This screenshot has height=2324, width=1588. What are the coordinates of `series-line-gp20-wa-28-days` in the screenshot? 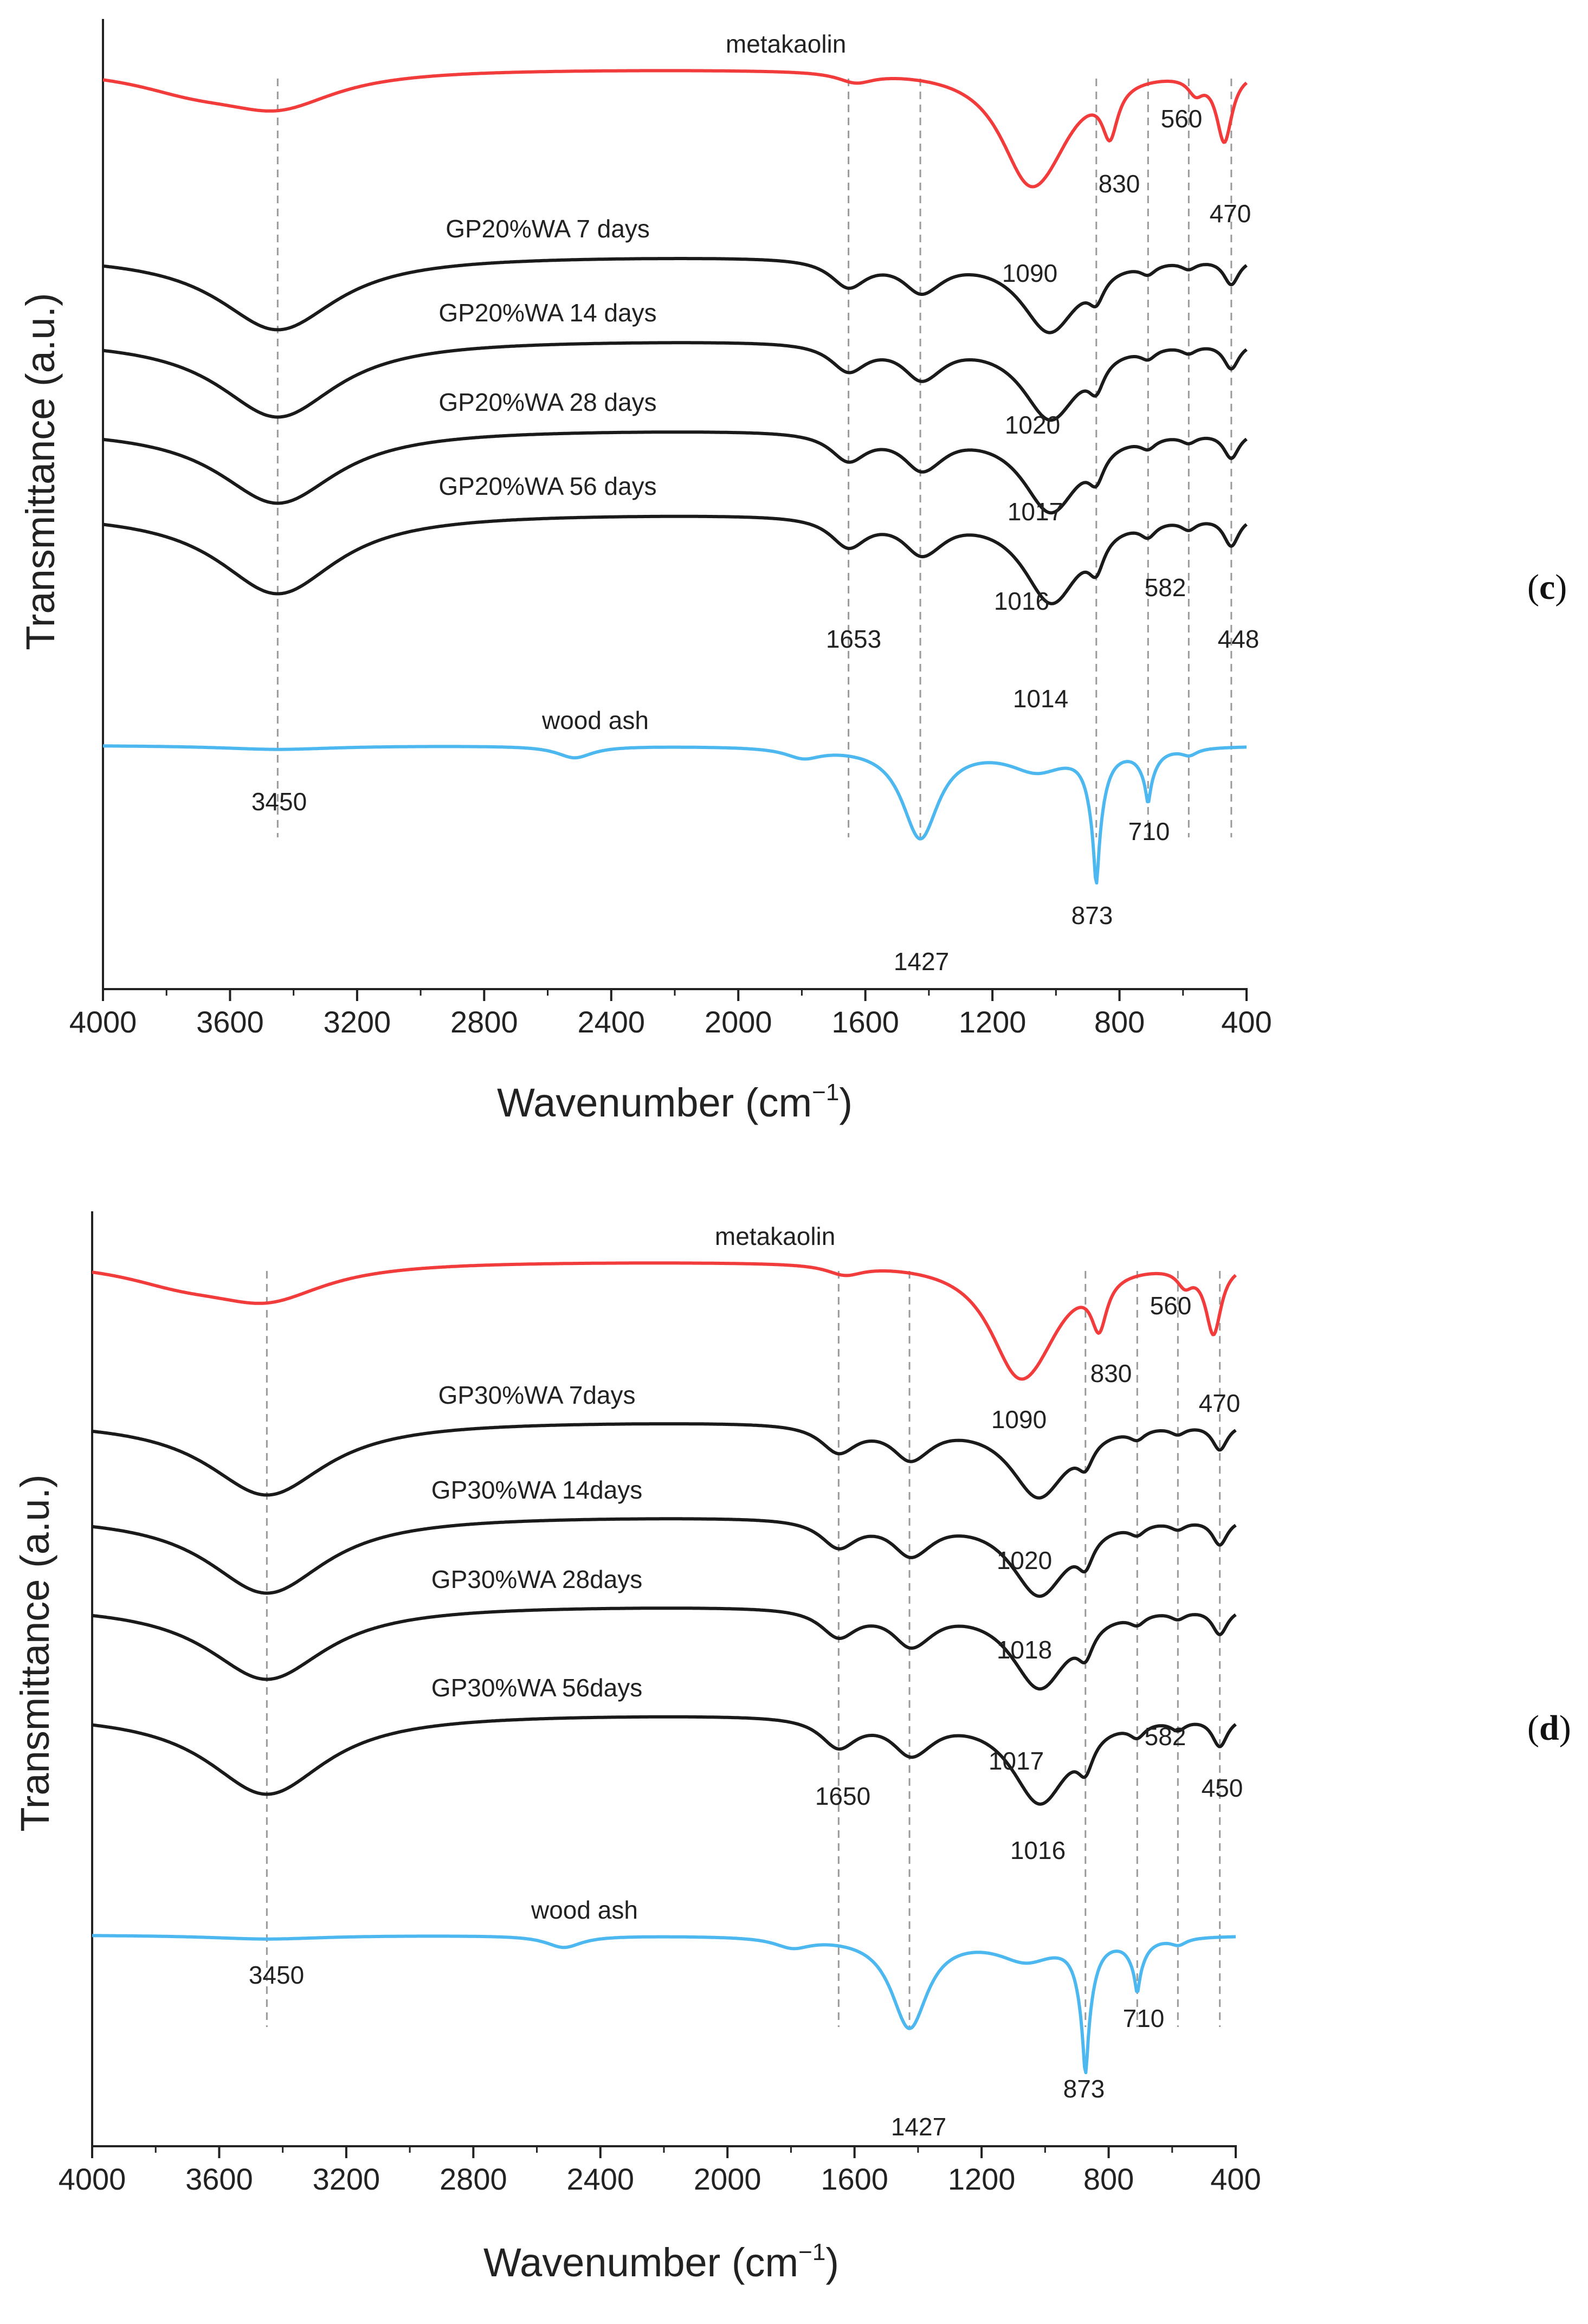 It's located at (675, 472).